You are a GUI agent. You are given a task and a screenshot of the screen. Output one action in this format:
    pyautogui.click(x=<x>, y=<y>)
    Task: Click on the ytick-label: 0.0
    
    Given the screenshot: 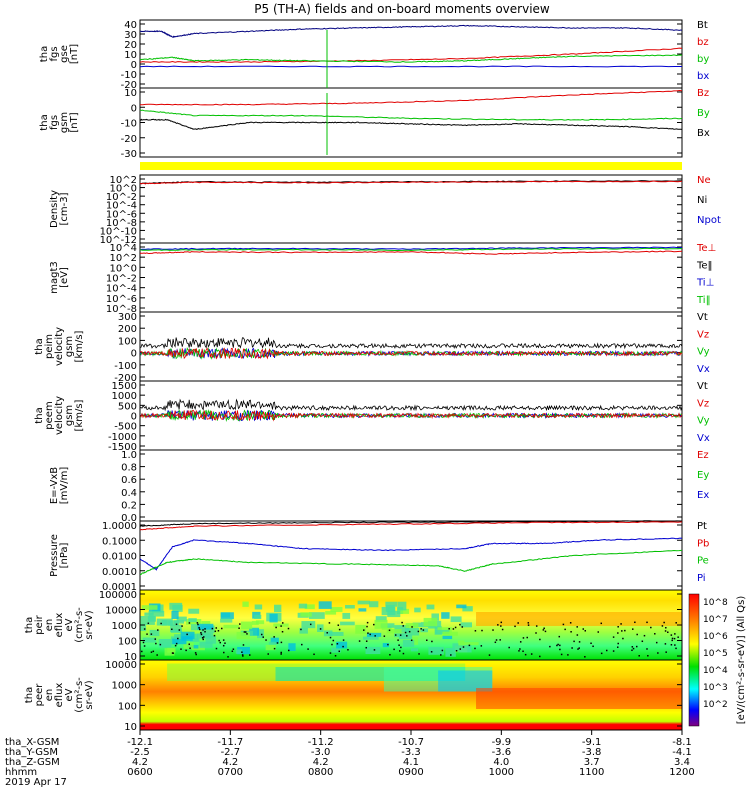 What is the action you would take?
    pyautogui.click(x=129, y=518)
    